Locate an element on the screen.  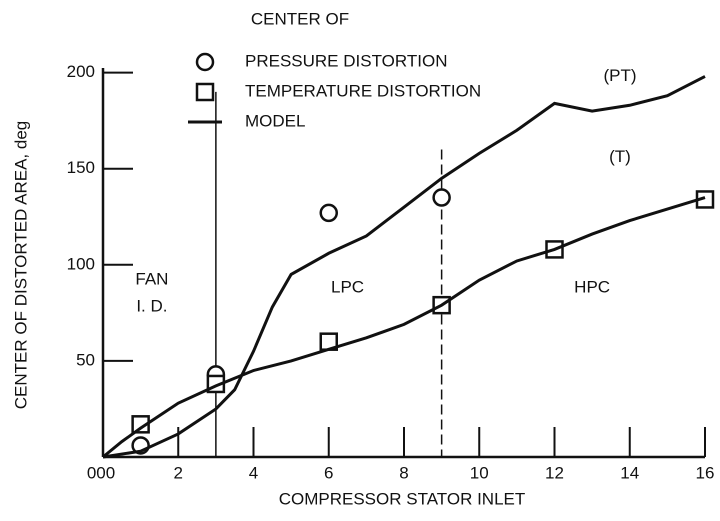
y-tick-label: 50 is located at coordinates (85, 359).